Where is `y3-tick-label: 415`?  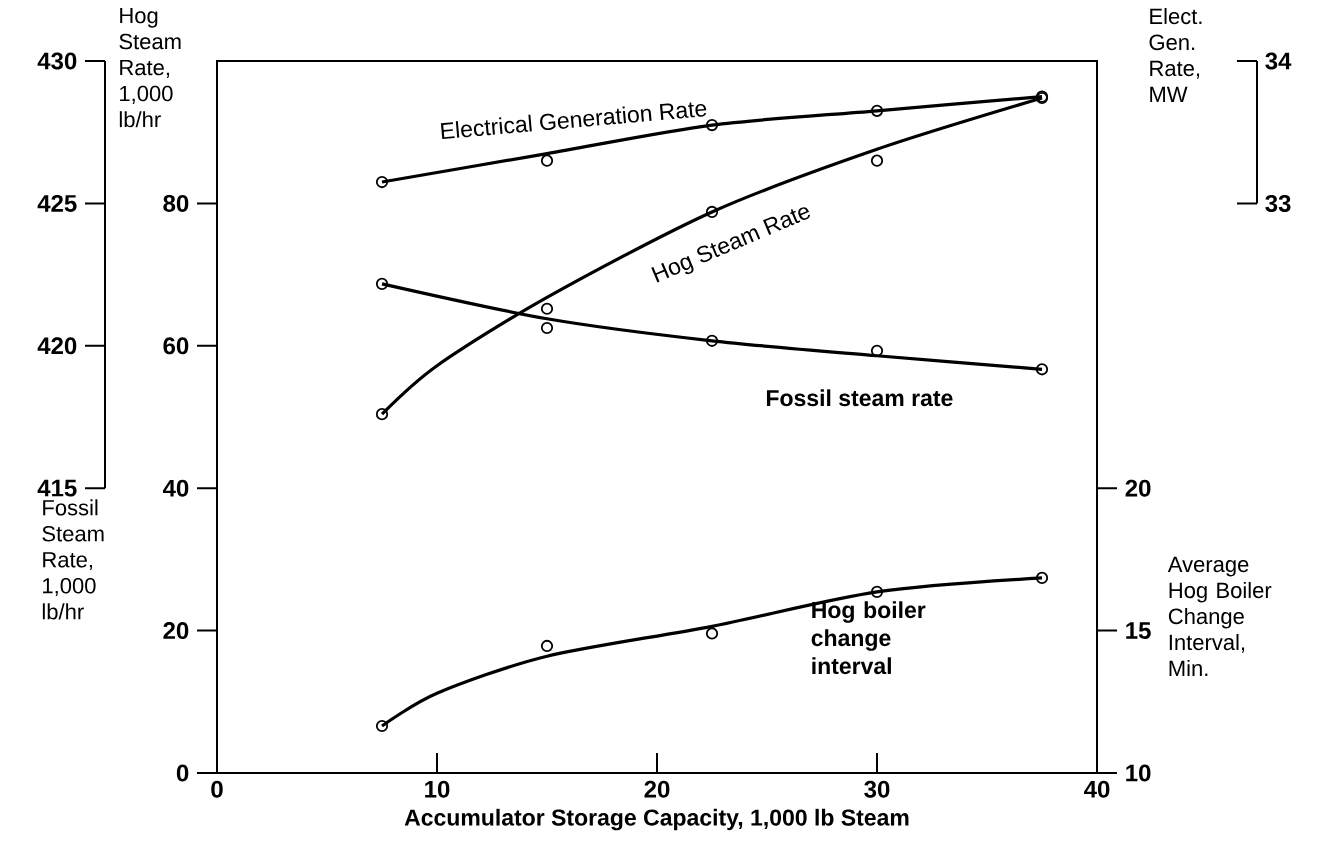
y3-tick-label: 415 is located at coordinates (57, 488).